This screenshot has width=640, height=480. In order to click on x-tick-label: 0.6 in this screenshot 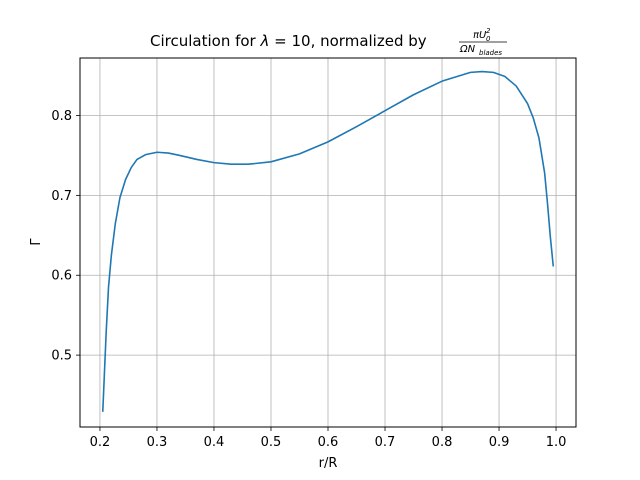, I will do `click(328, 442)`.